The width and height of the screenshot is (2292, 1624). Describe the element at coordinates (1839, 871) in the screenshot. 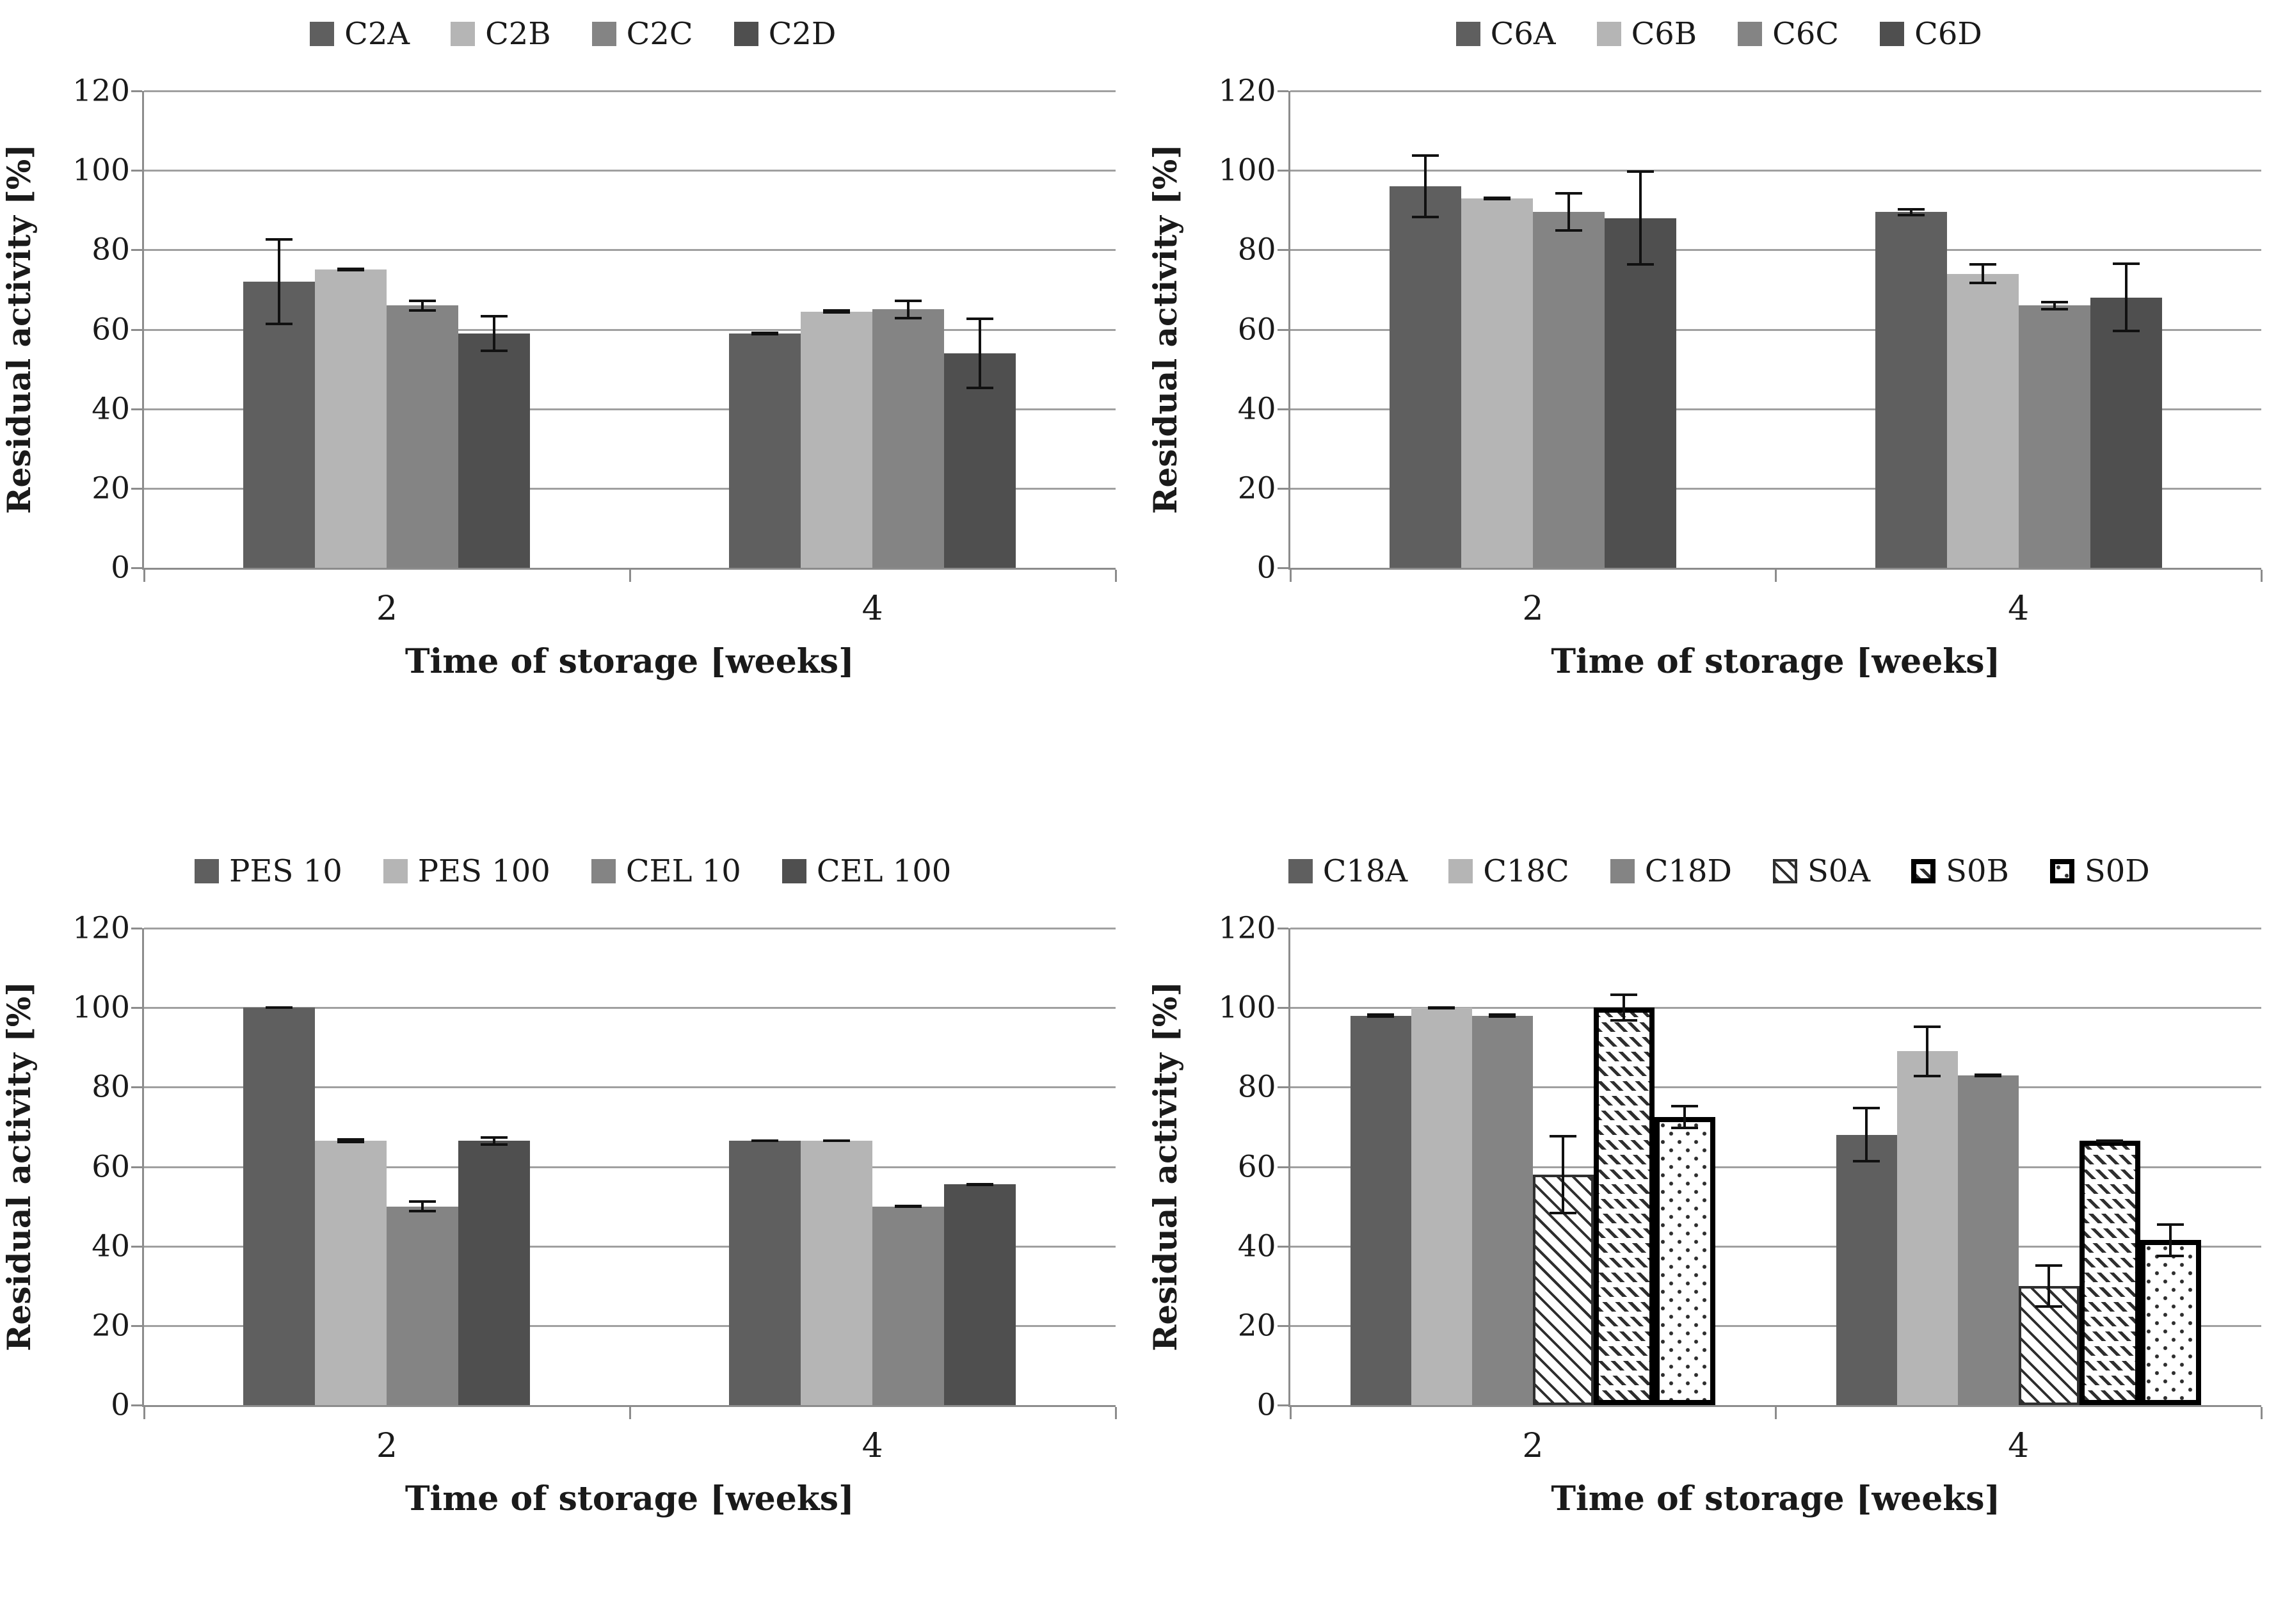

I see `legend-label: S0A` at that location.